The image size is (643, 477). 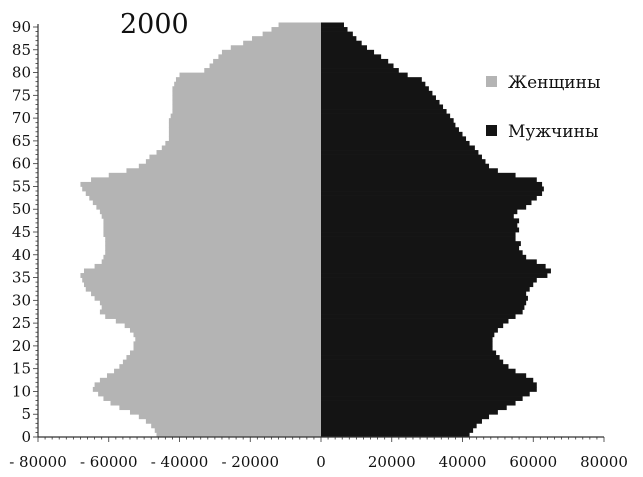 What do you see at coordinates (21, 346) in the screenshot?
I see `y-tick-label: 20` at bounding box center [21, 346].